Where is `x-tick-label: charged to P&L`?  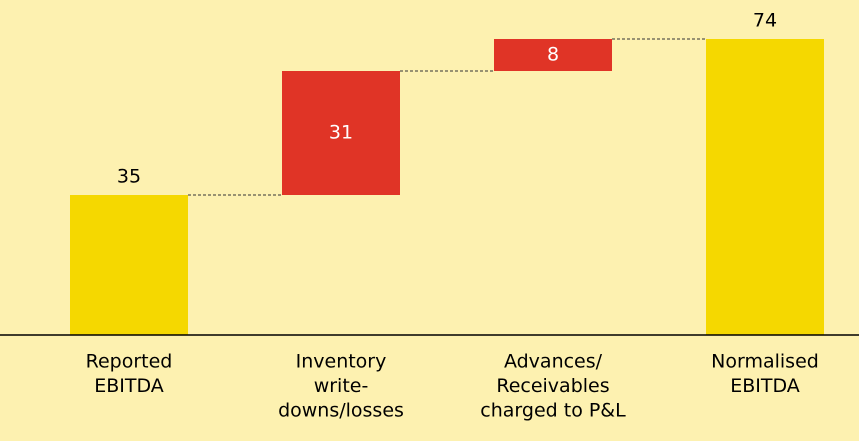 x-tick-label: charged to P&L is located at coordinates (553, 411).